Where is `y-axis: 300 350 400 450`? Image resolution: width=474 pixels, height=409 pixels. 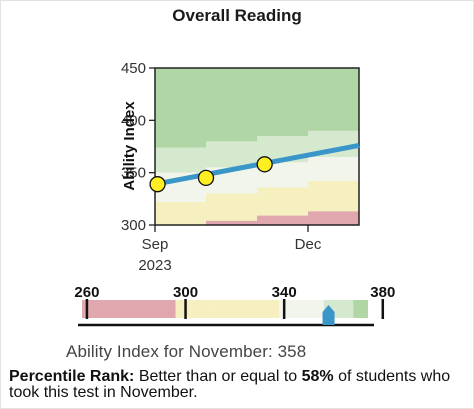 y-axis: 300 350 400 450 is located at coordinates (138, 147).